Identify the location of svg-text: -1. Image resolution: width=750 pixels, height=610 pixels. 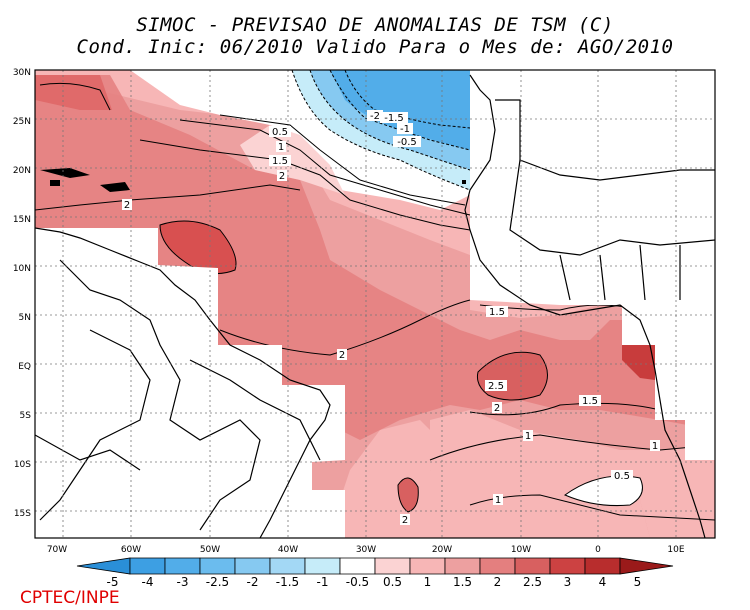
(405, 129).